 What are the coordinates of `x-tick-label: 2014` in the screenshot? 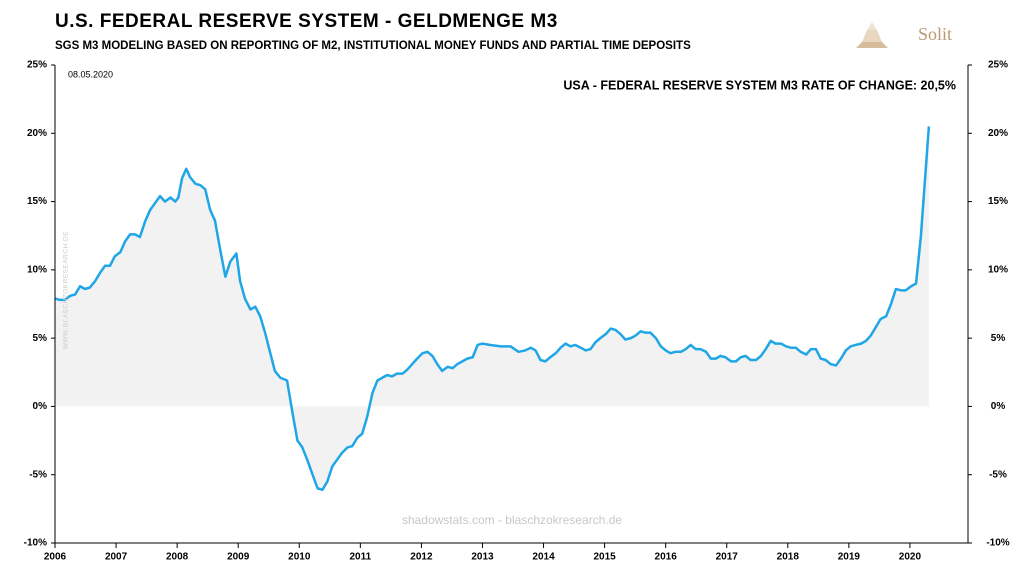 It's located at (543, 557).